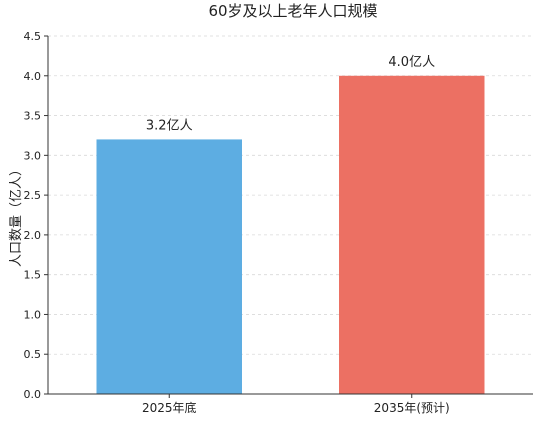 Image resolution: width=534 pixels, height=421 pixels. What do you see at coordinates (33, 275) in the screenshot?
I see `y-tick-label: 1.5` at bounding box center [33, 275].